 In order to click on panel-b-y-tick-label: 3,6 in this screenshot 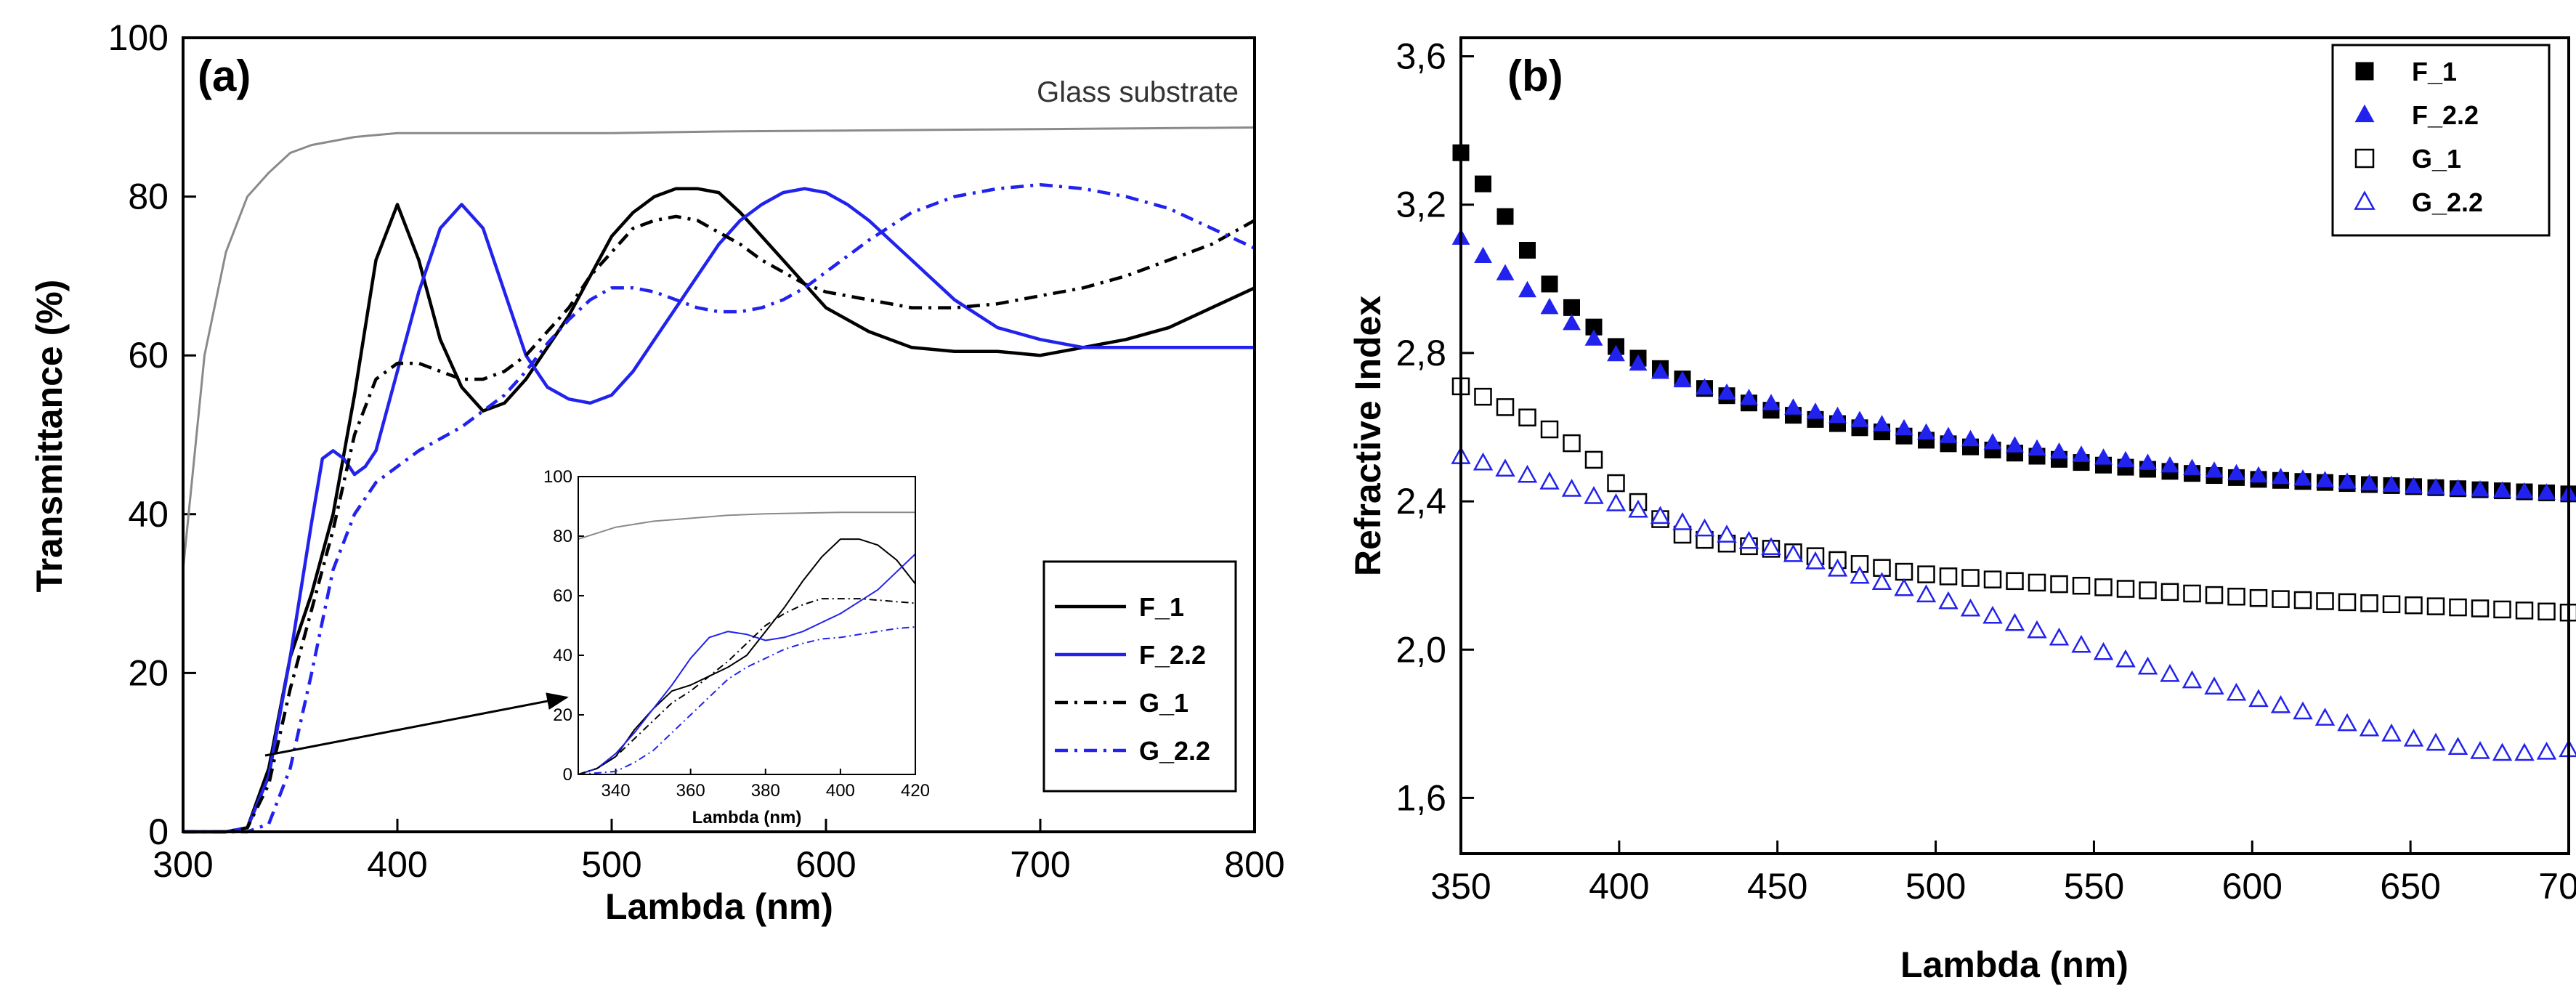, I will do `click(1421, 56)`.